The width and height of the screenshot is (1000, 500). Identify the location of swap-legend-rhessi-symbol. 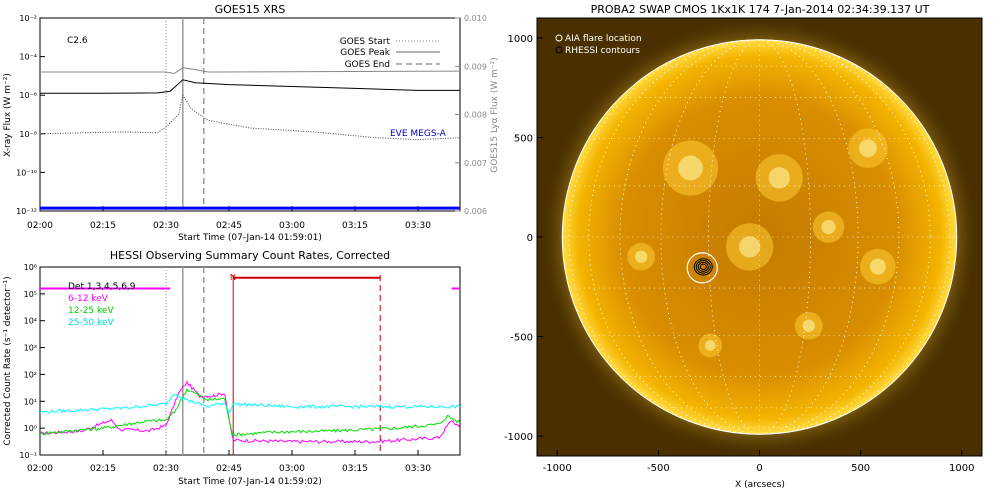
(559, 50).